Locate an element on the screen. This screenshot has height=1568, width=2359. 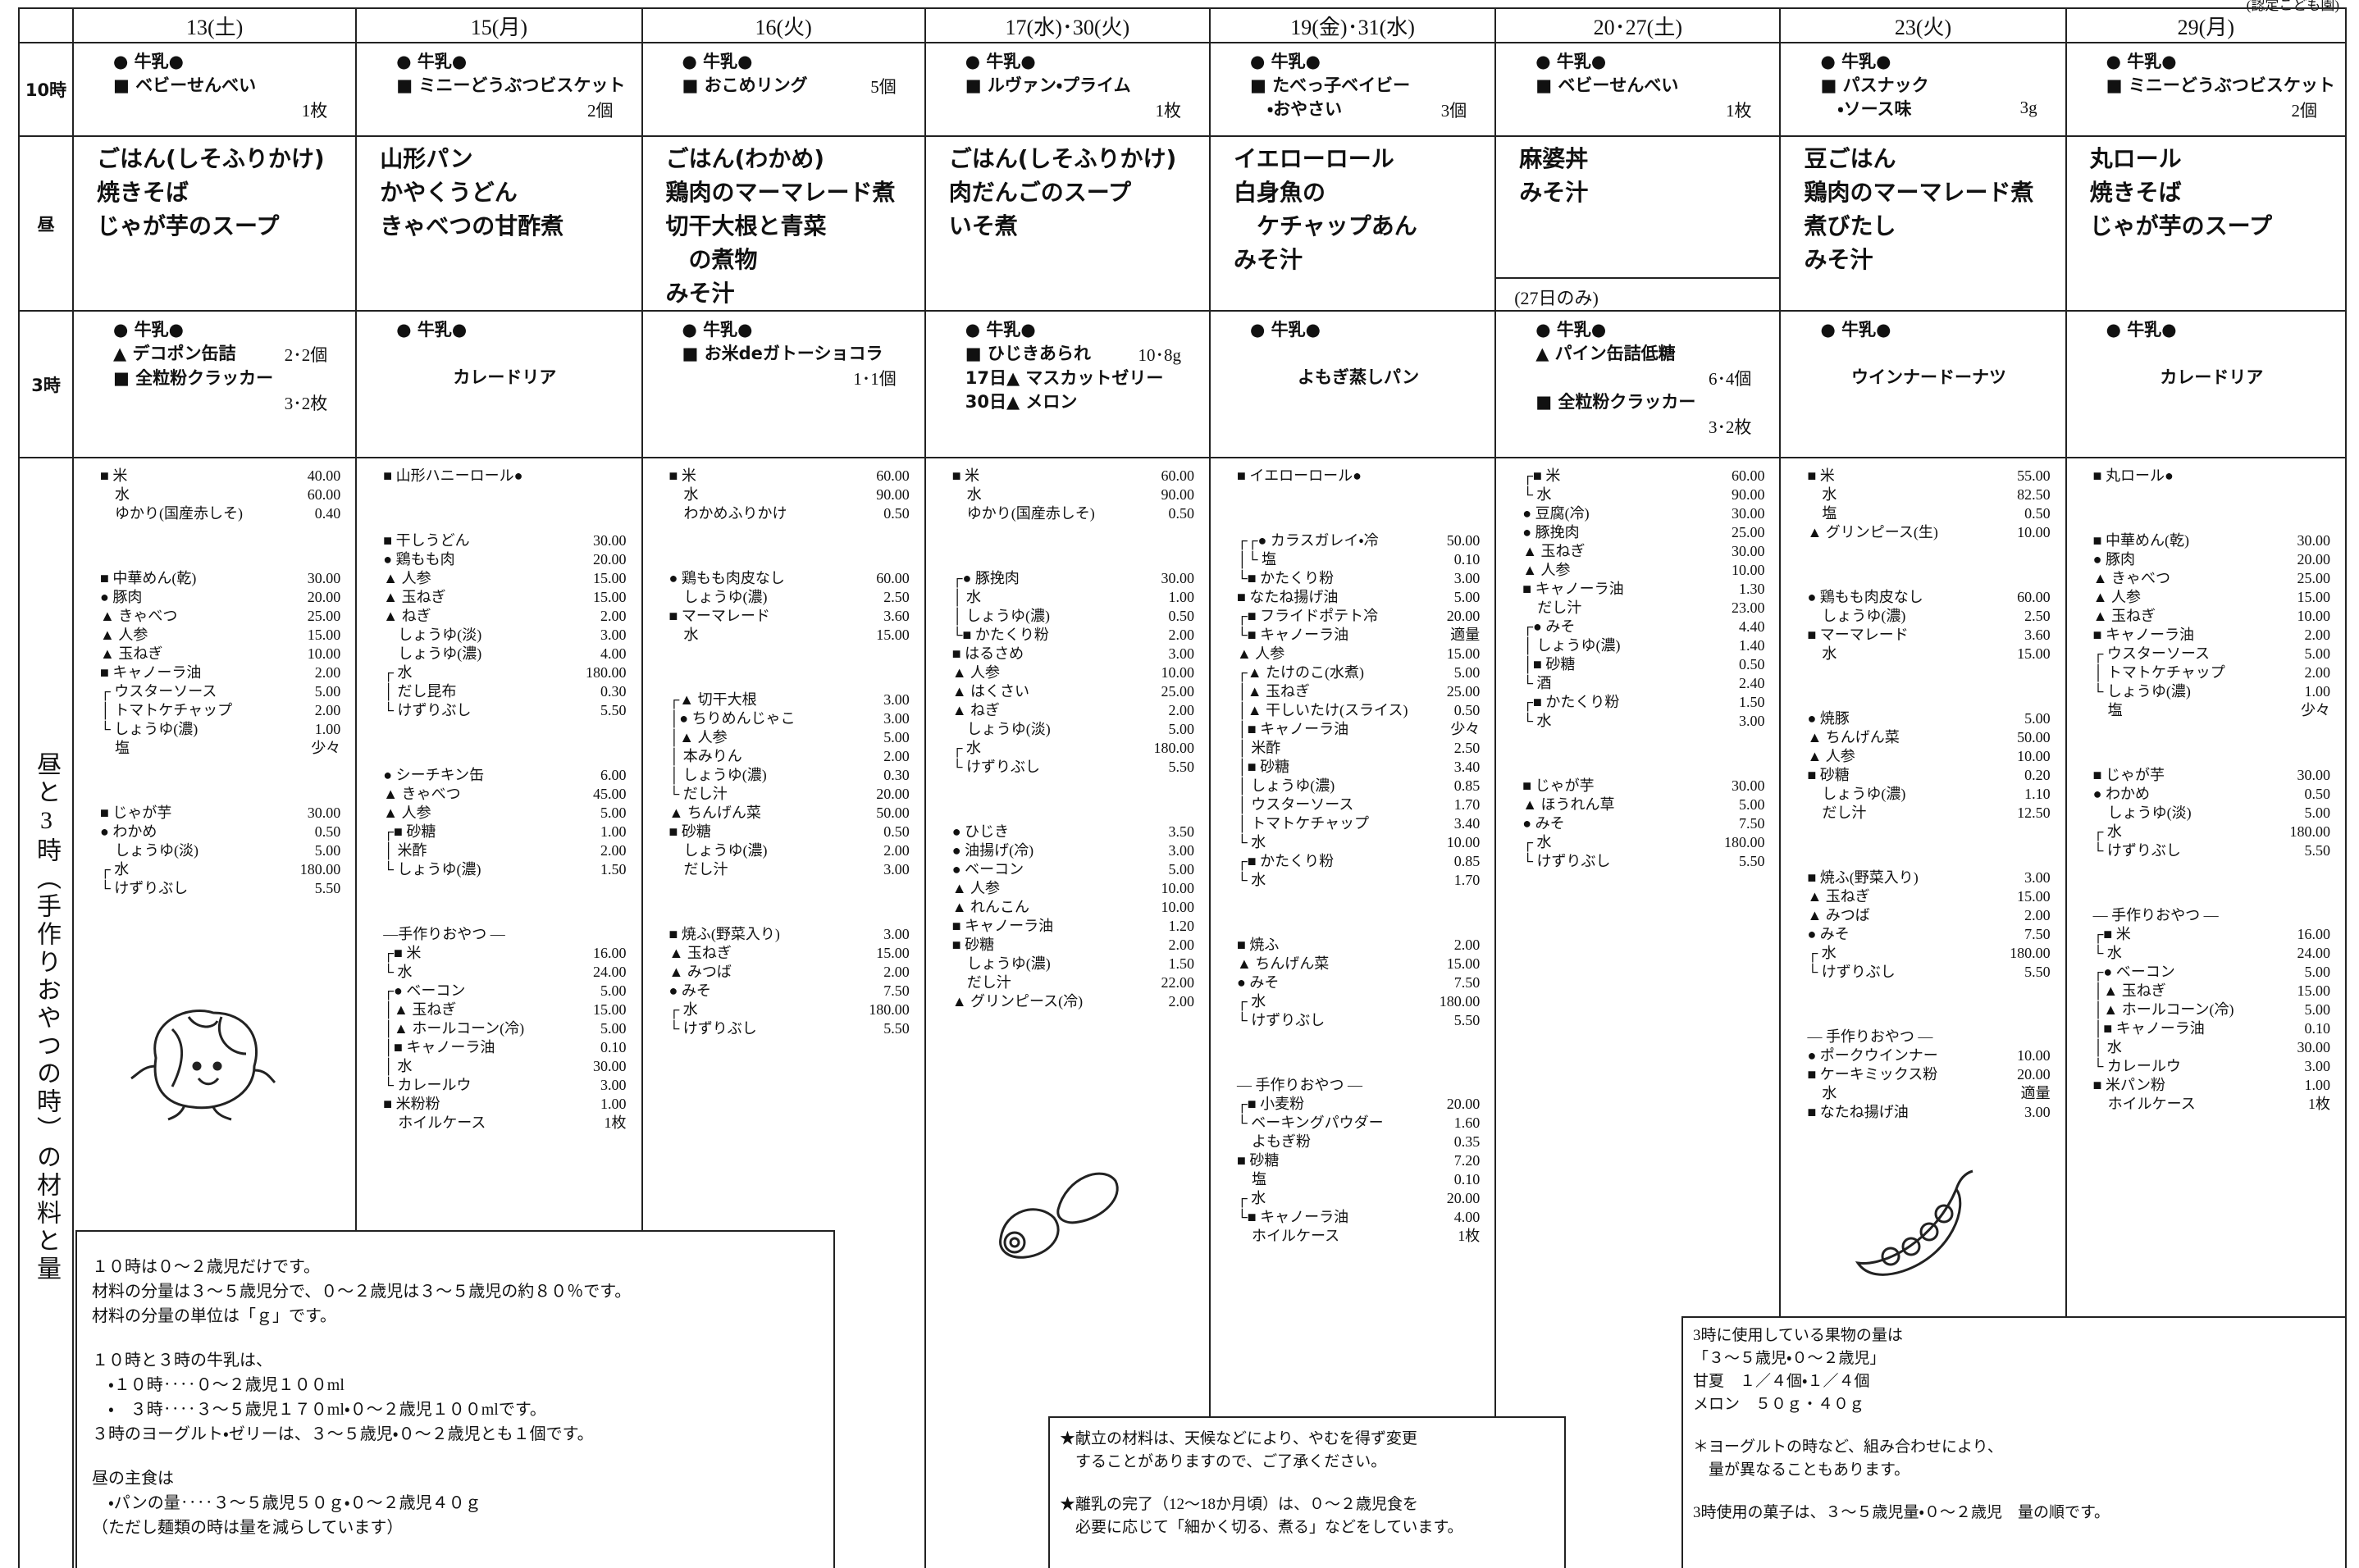
ingredient-row: │ 水 30.00 is located at coordinates (2211, 1048).